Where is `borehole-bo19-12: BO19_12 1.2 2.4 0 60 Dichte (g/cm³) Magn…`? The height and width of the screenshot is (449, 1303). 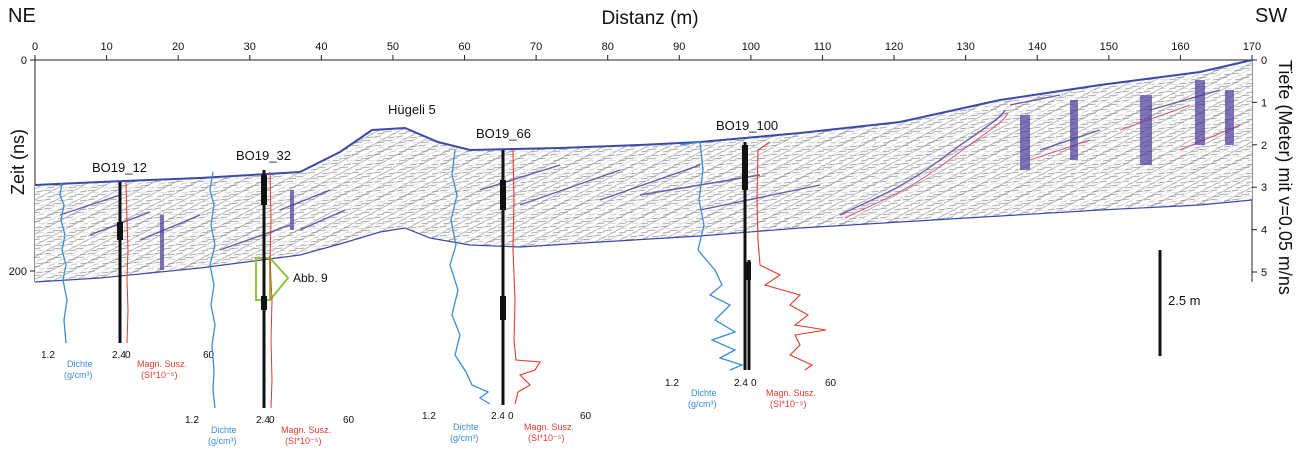 borehole-bo19-12: BO19_12 1.2 2.4 0 60 Dichte (g/cm³) Magn… is located at coordinates (128, 270).